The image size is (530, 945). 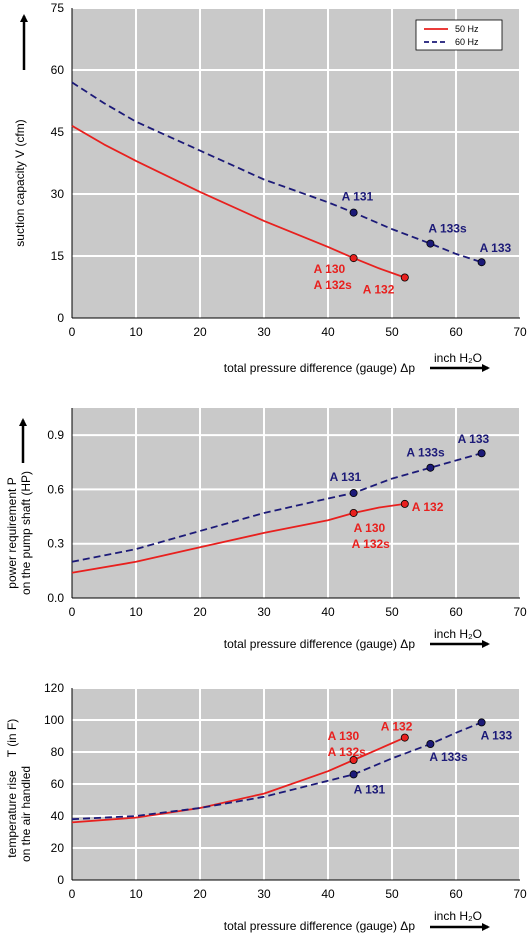 I want to click on y-tick-label: 30, so click(x=58, y=194).